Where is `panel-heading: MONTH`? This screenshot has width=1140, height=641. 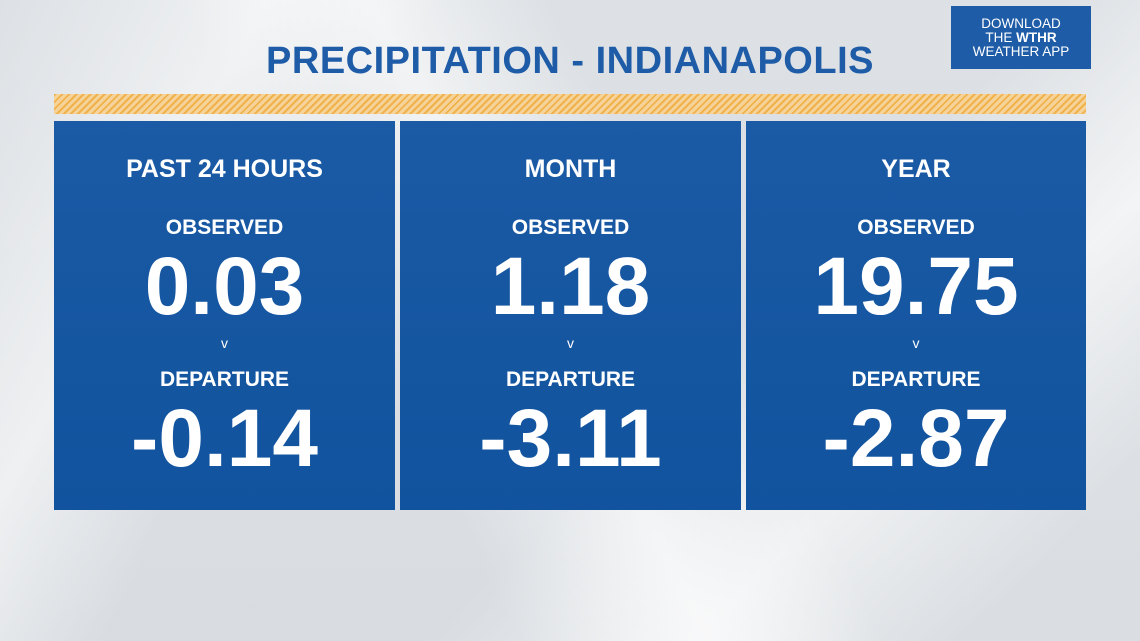 panel-heading: MONTH is located at coordinates (570, 169).